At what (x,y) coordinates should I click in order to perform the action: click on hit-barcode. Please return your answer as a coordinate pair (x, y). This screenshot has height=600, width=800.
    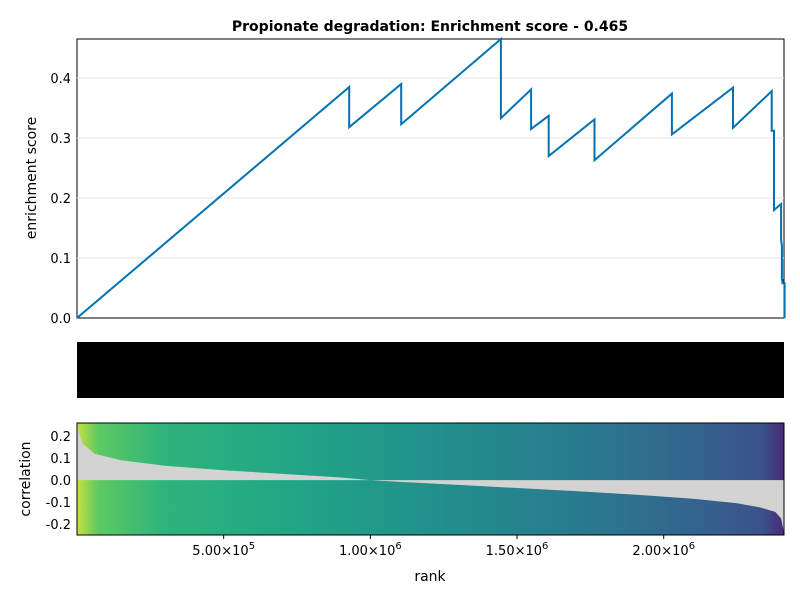
    Looking at the image, I should click on (430, 370).